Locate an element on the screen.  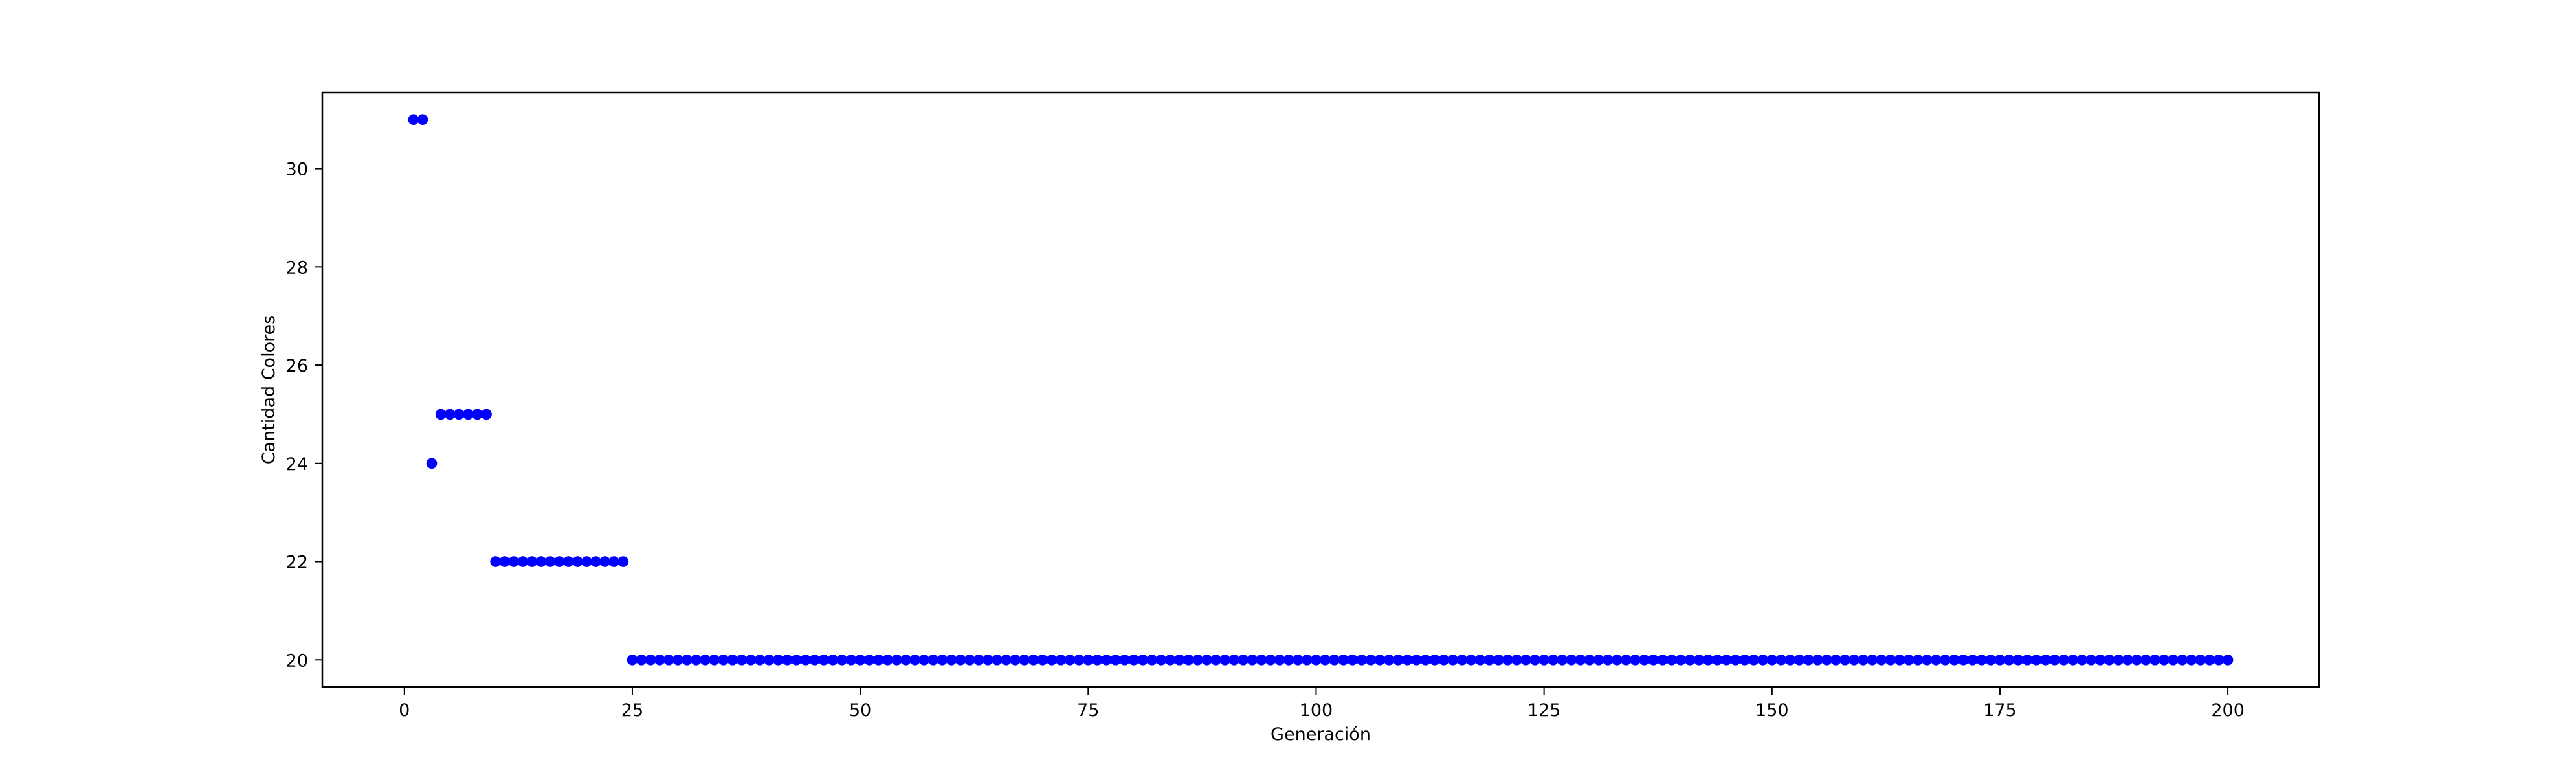
x-axis-ticks: 0 25 50 75 100 125 150 175 200 is located at coordinates (1322, 704).